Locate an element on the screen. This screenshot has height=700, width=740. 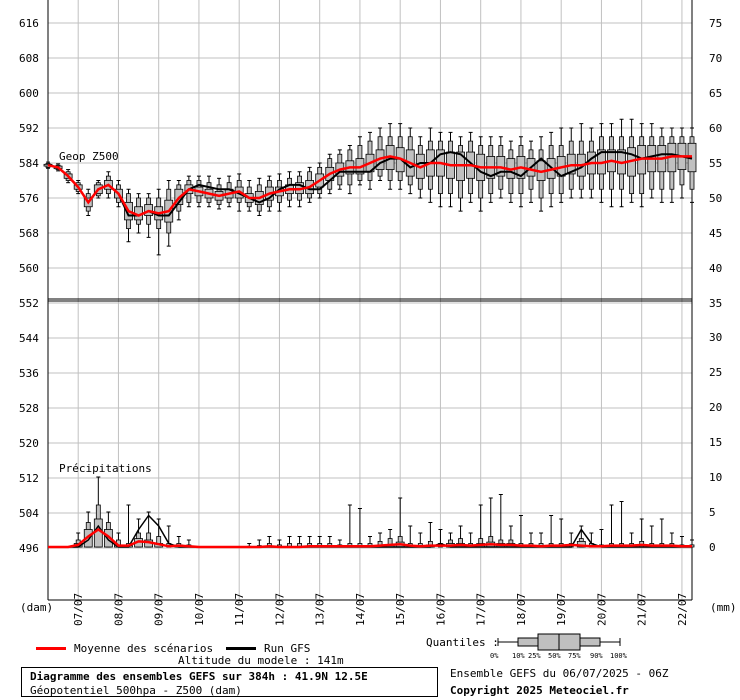
left-tick-label: 552 is located at coordinates (29, 303).